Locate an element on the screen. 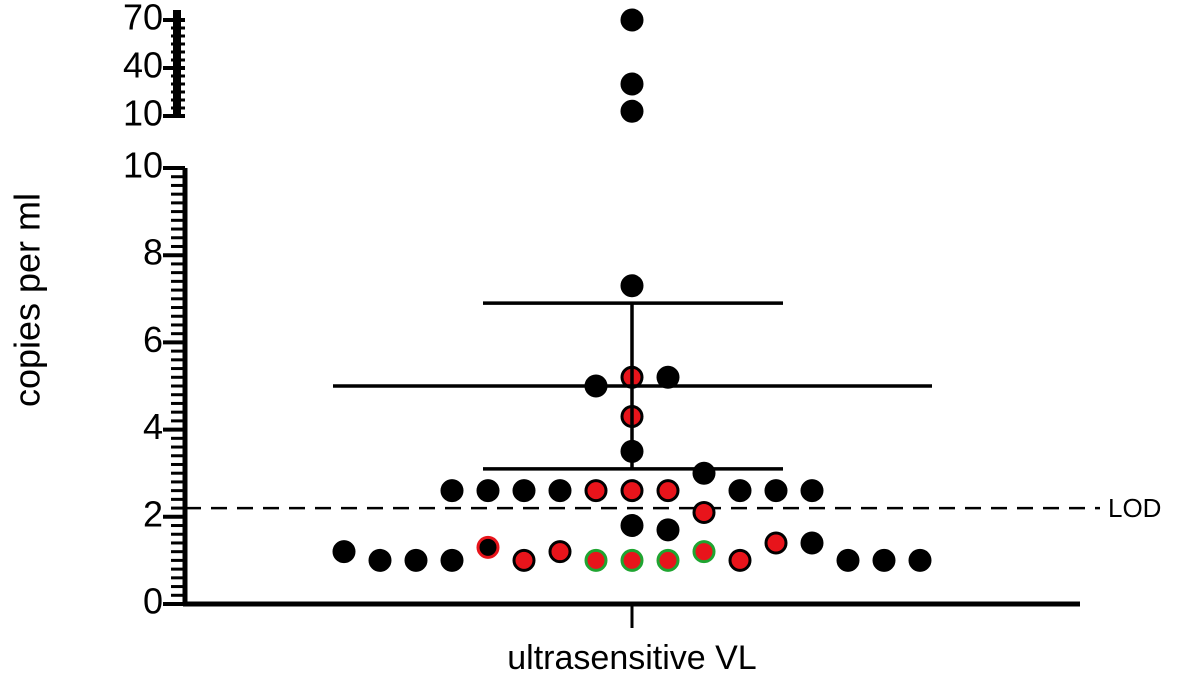 The image size is (1181, 682). y-tick-label: 2 is located at coordinates (153, 513).